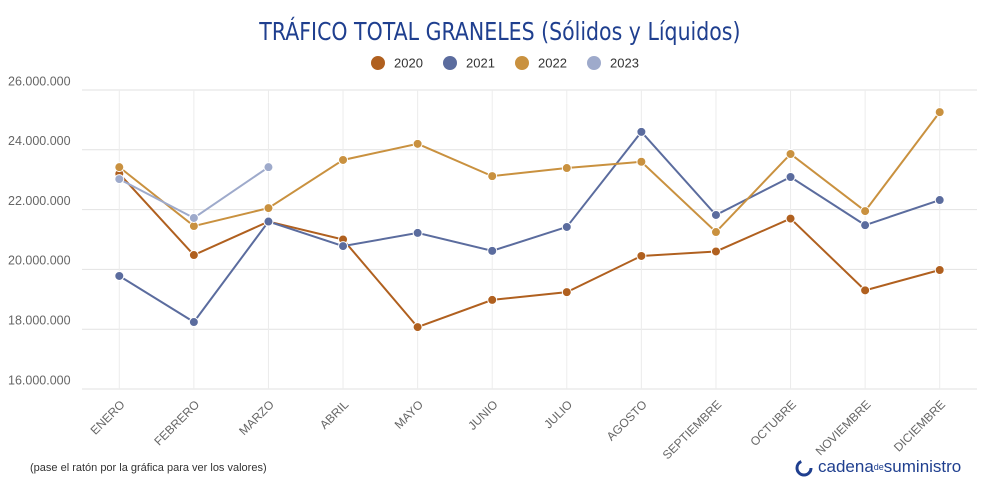 This screenshot has height=500, width=1000. I want to click on x-tick-label: ABRIL, so click(334, 414).